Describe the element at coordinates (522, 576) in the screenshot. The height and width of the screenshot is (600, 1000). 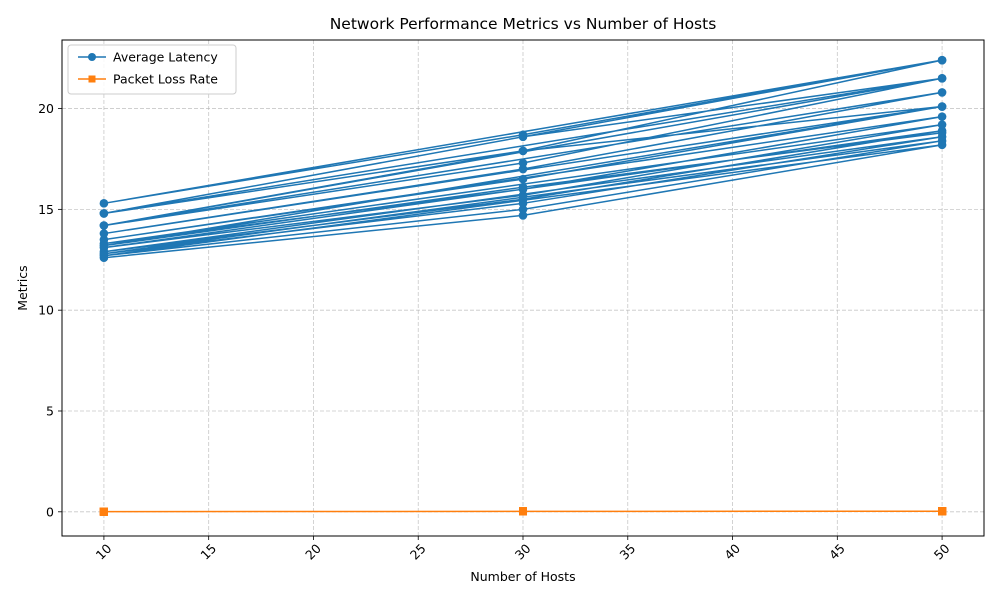
I see `x-axis-label: Number of Hosts` at that location.